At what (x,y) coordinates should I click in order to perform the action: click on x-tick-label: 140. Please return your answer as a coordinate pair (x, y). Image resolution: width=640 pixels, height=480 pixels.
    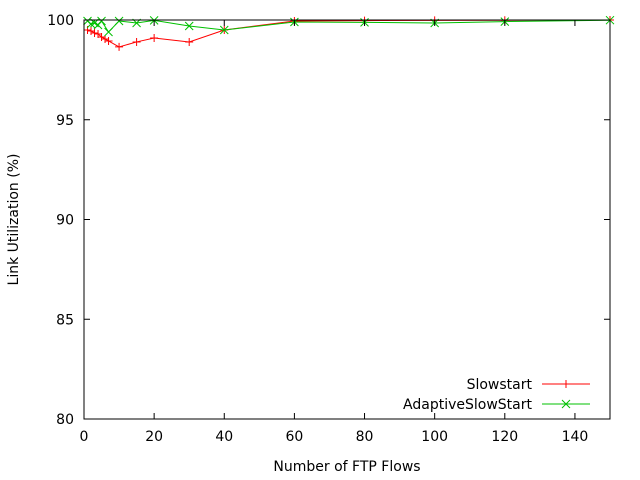
    Looking at the image, I should click on (575, 437).